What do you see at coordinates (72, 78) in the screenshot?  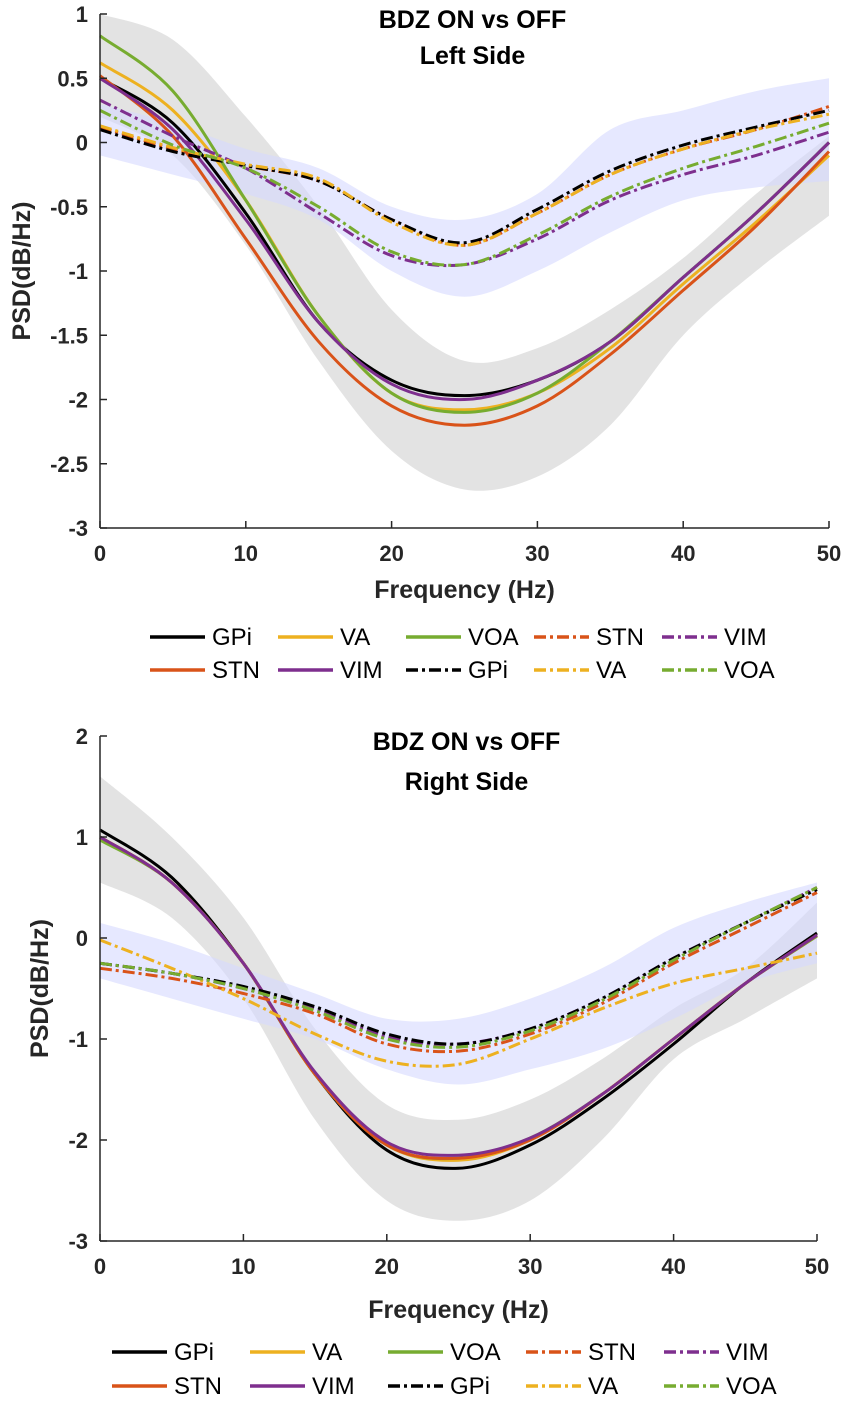 I see `y-tick-label: 0.5` at bounding box center [72, 78].